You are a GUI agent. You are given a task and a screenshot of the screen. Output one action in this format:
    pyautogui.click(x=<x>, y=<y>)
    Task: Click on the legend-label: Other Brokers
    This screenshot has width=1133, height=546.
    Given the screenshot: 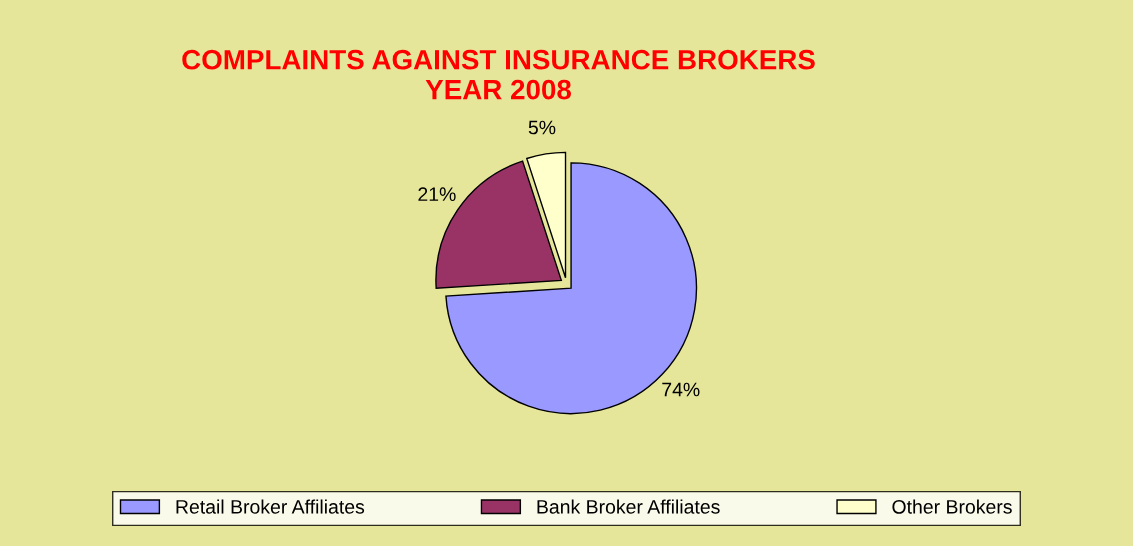 What is the action you would take?
    pyautogui.click(x=952, y=506)
    